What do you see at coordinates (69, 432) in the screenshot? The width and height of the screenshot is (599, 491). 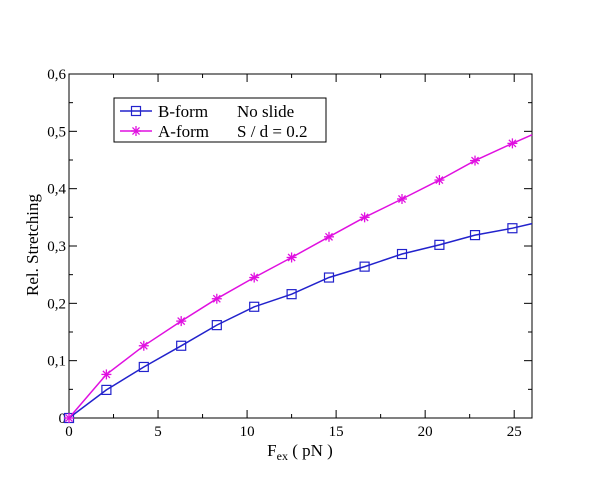 I see `x-tick-label: 0` at bounding box center [69, 432].